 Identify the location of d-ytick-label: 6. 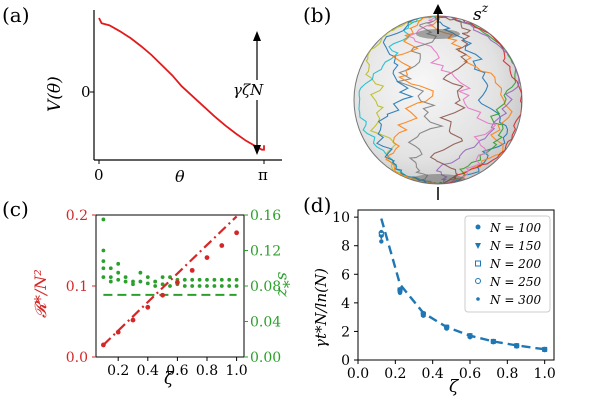
(345, 275).